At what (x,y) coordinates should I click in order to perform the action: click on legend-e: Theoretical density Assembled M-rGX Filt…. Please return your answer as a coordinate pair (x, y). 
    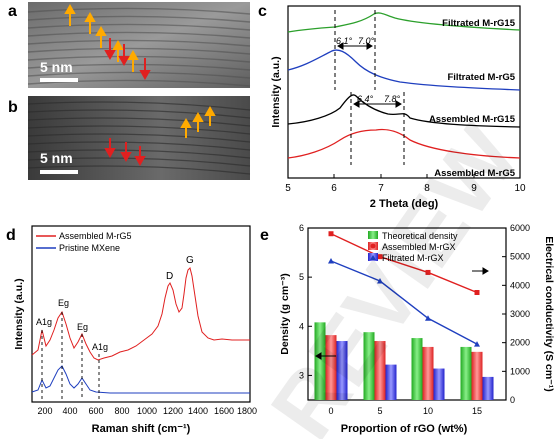
    Looking at the image, I should click on (413, 247).